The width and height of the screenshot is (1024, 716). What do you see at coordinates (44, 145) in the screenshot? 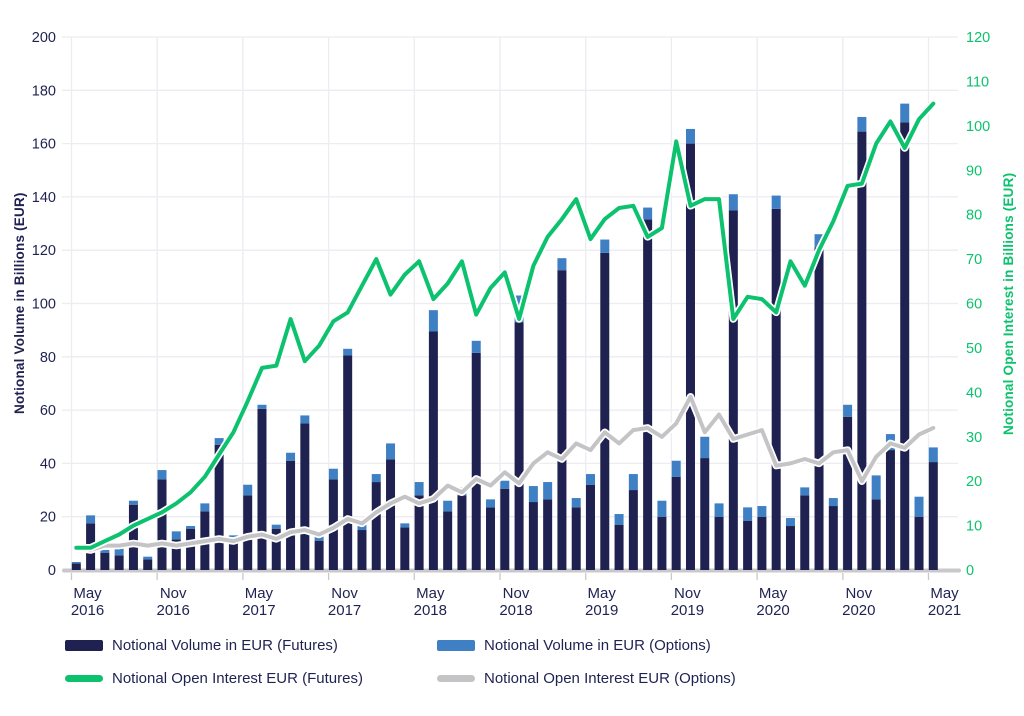
I see `svg-text: 160` at bounding box center [44, 145].